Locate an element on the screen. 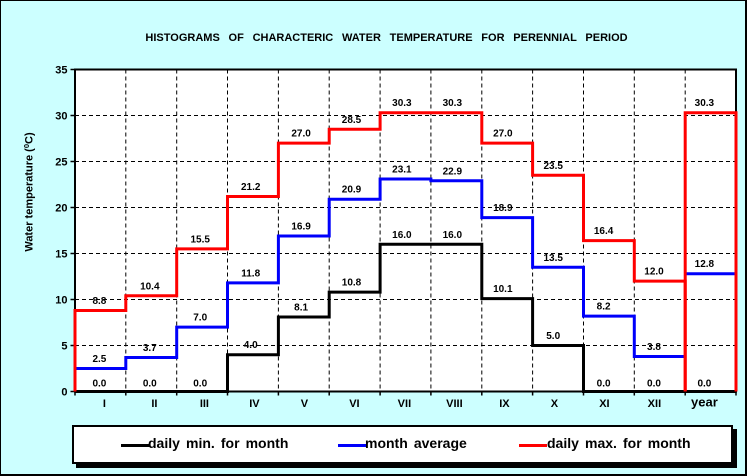  svg-text: 10.8 is located at coordinates (352, 283).